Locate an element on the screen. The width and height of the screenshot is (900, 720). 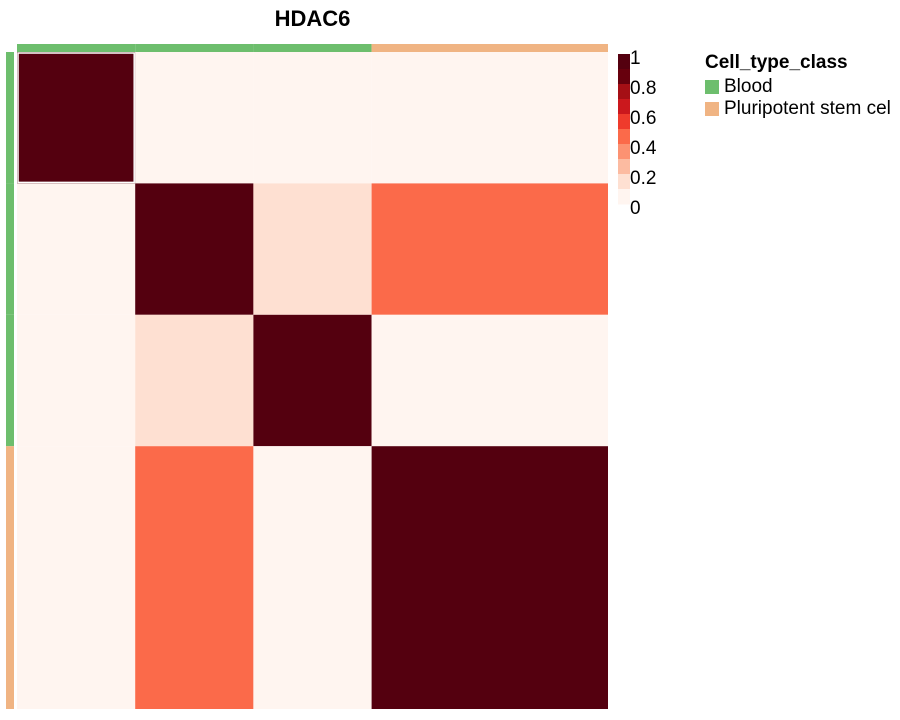
colorbar-tick-4: 0.2 is located at coordinates (643, 178).